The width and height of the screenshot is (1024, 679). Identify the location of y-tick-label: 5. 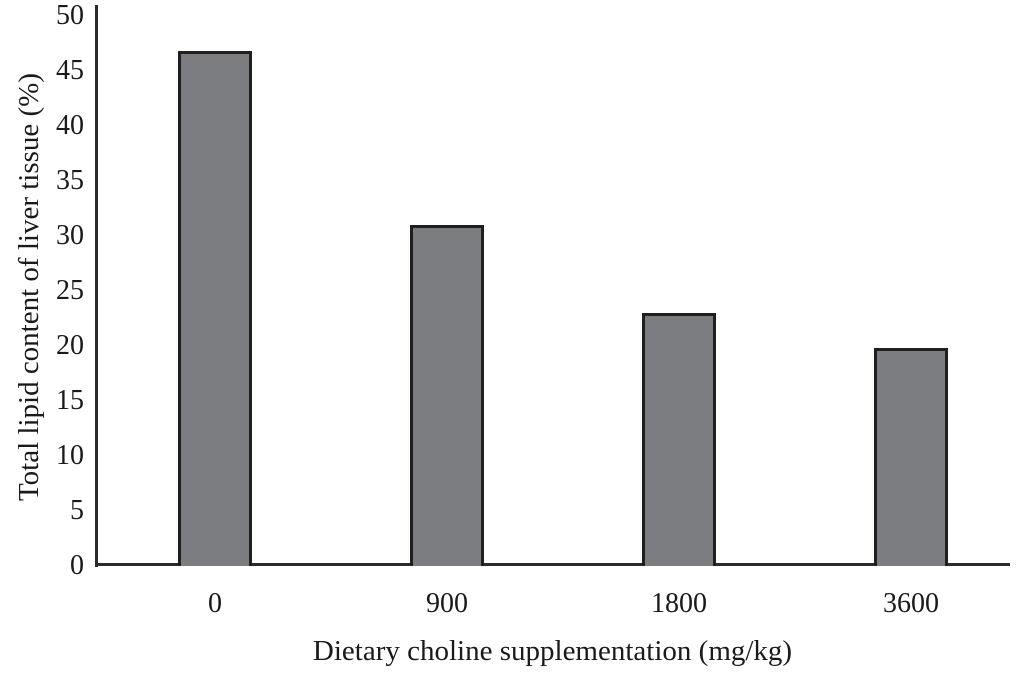
(77, 510).